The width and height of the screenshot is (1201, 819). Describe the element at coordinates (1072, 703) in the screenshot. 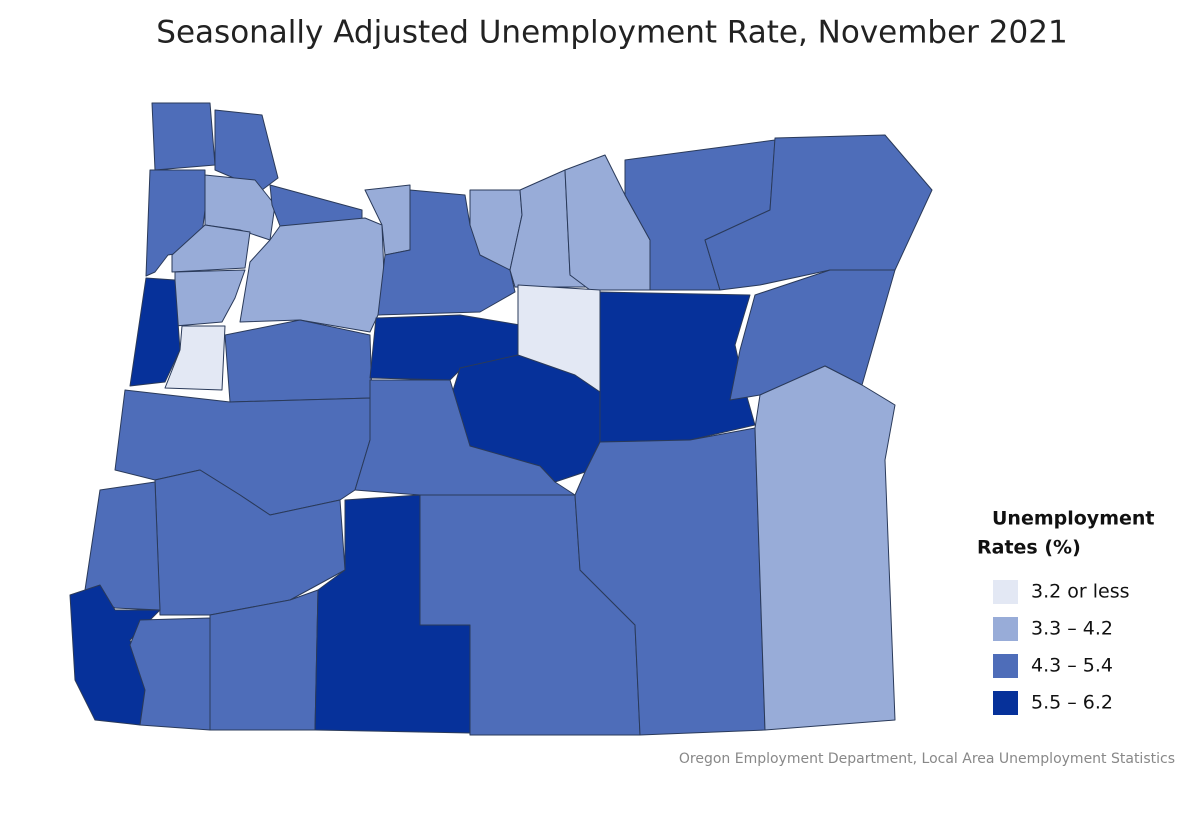

I see `legend-label: 5.5 – 6.2` at that location.